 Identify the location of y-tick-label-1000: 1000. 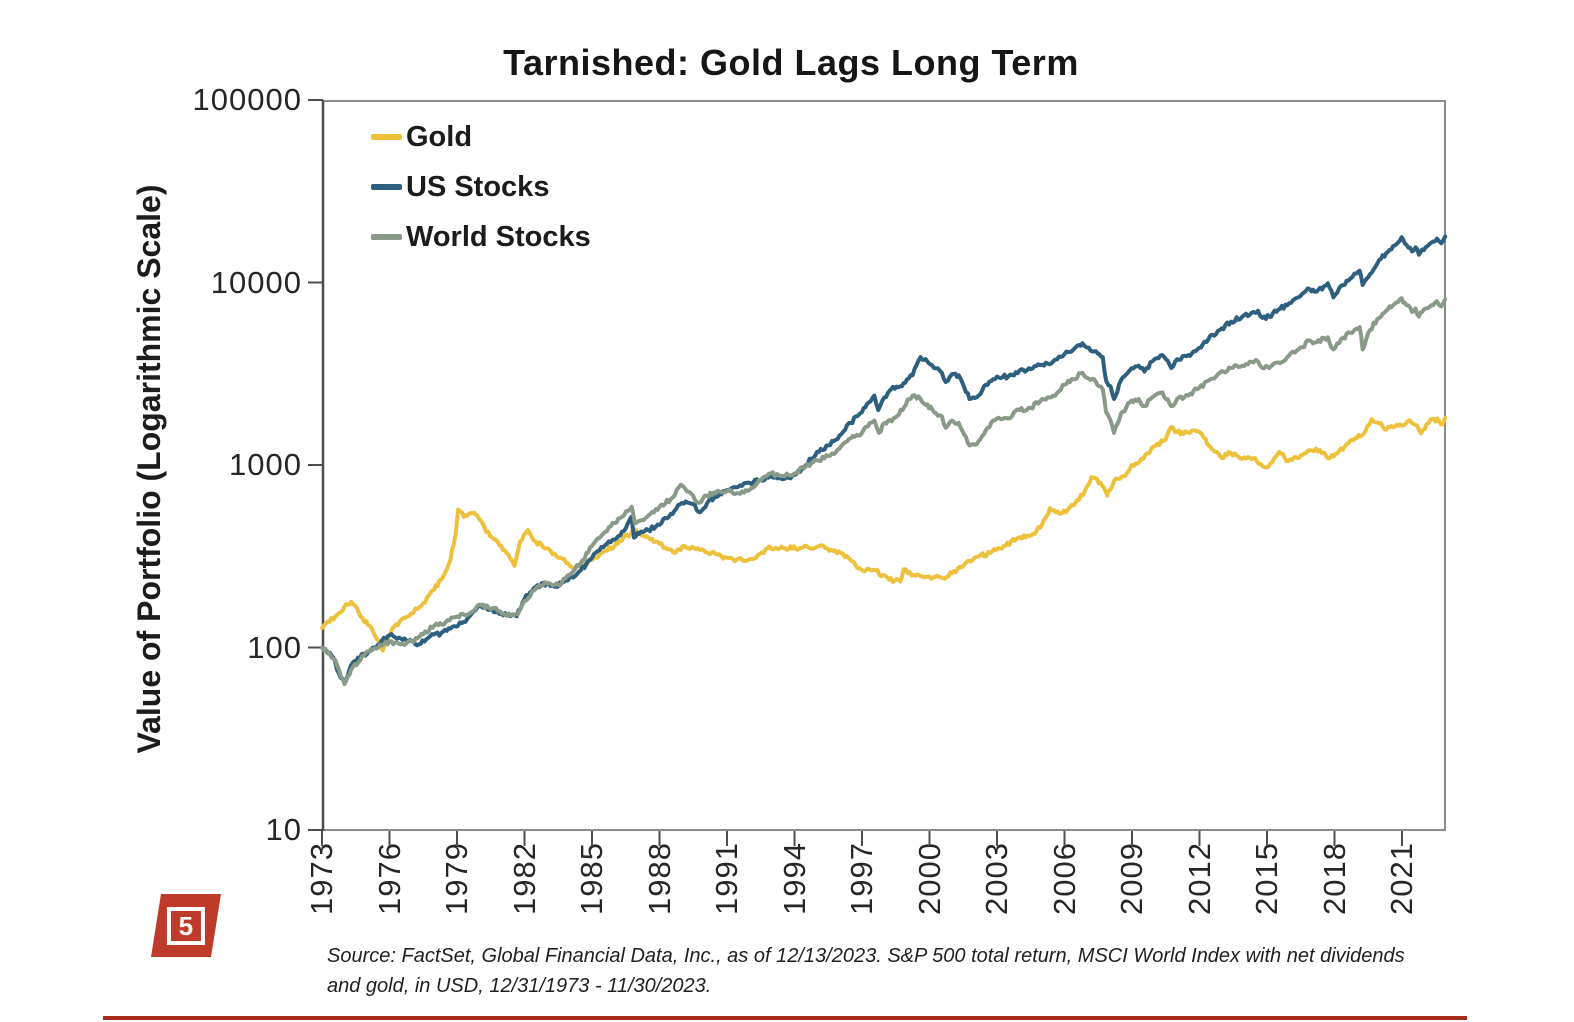
(265, 464).